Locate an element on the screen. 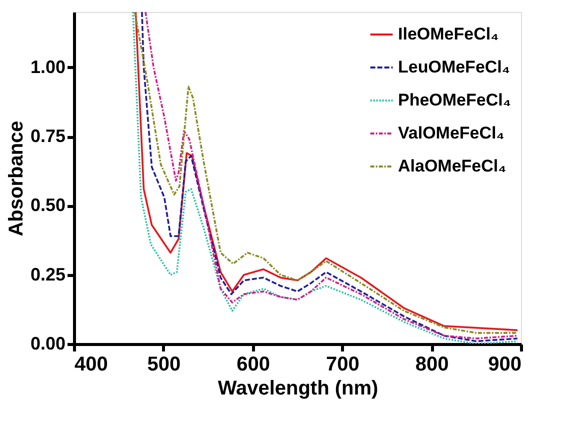 This screenshot has height=422, width=573. y-tick-label: 0.00 is located at coordinates (48, 344).